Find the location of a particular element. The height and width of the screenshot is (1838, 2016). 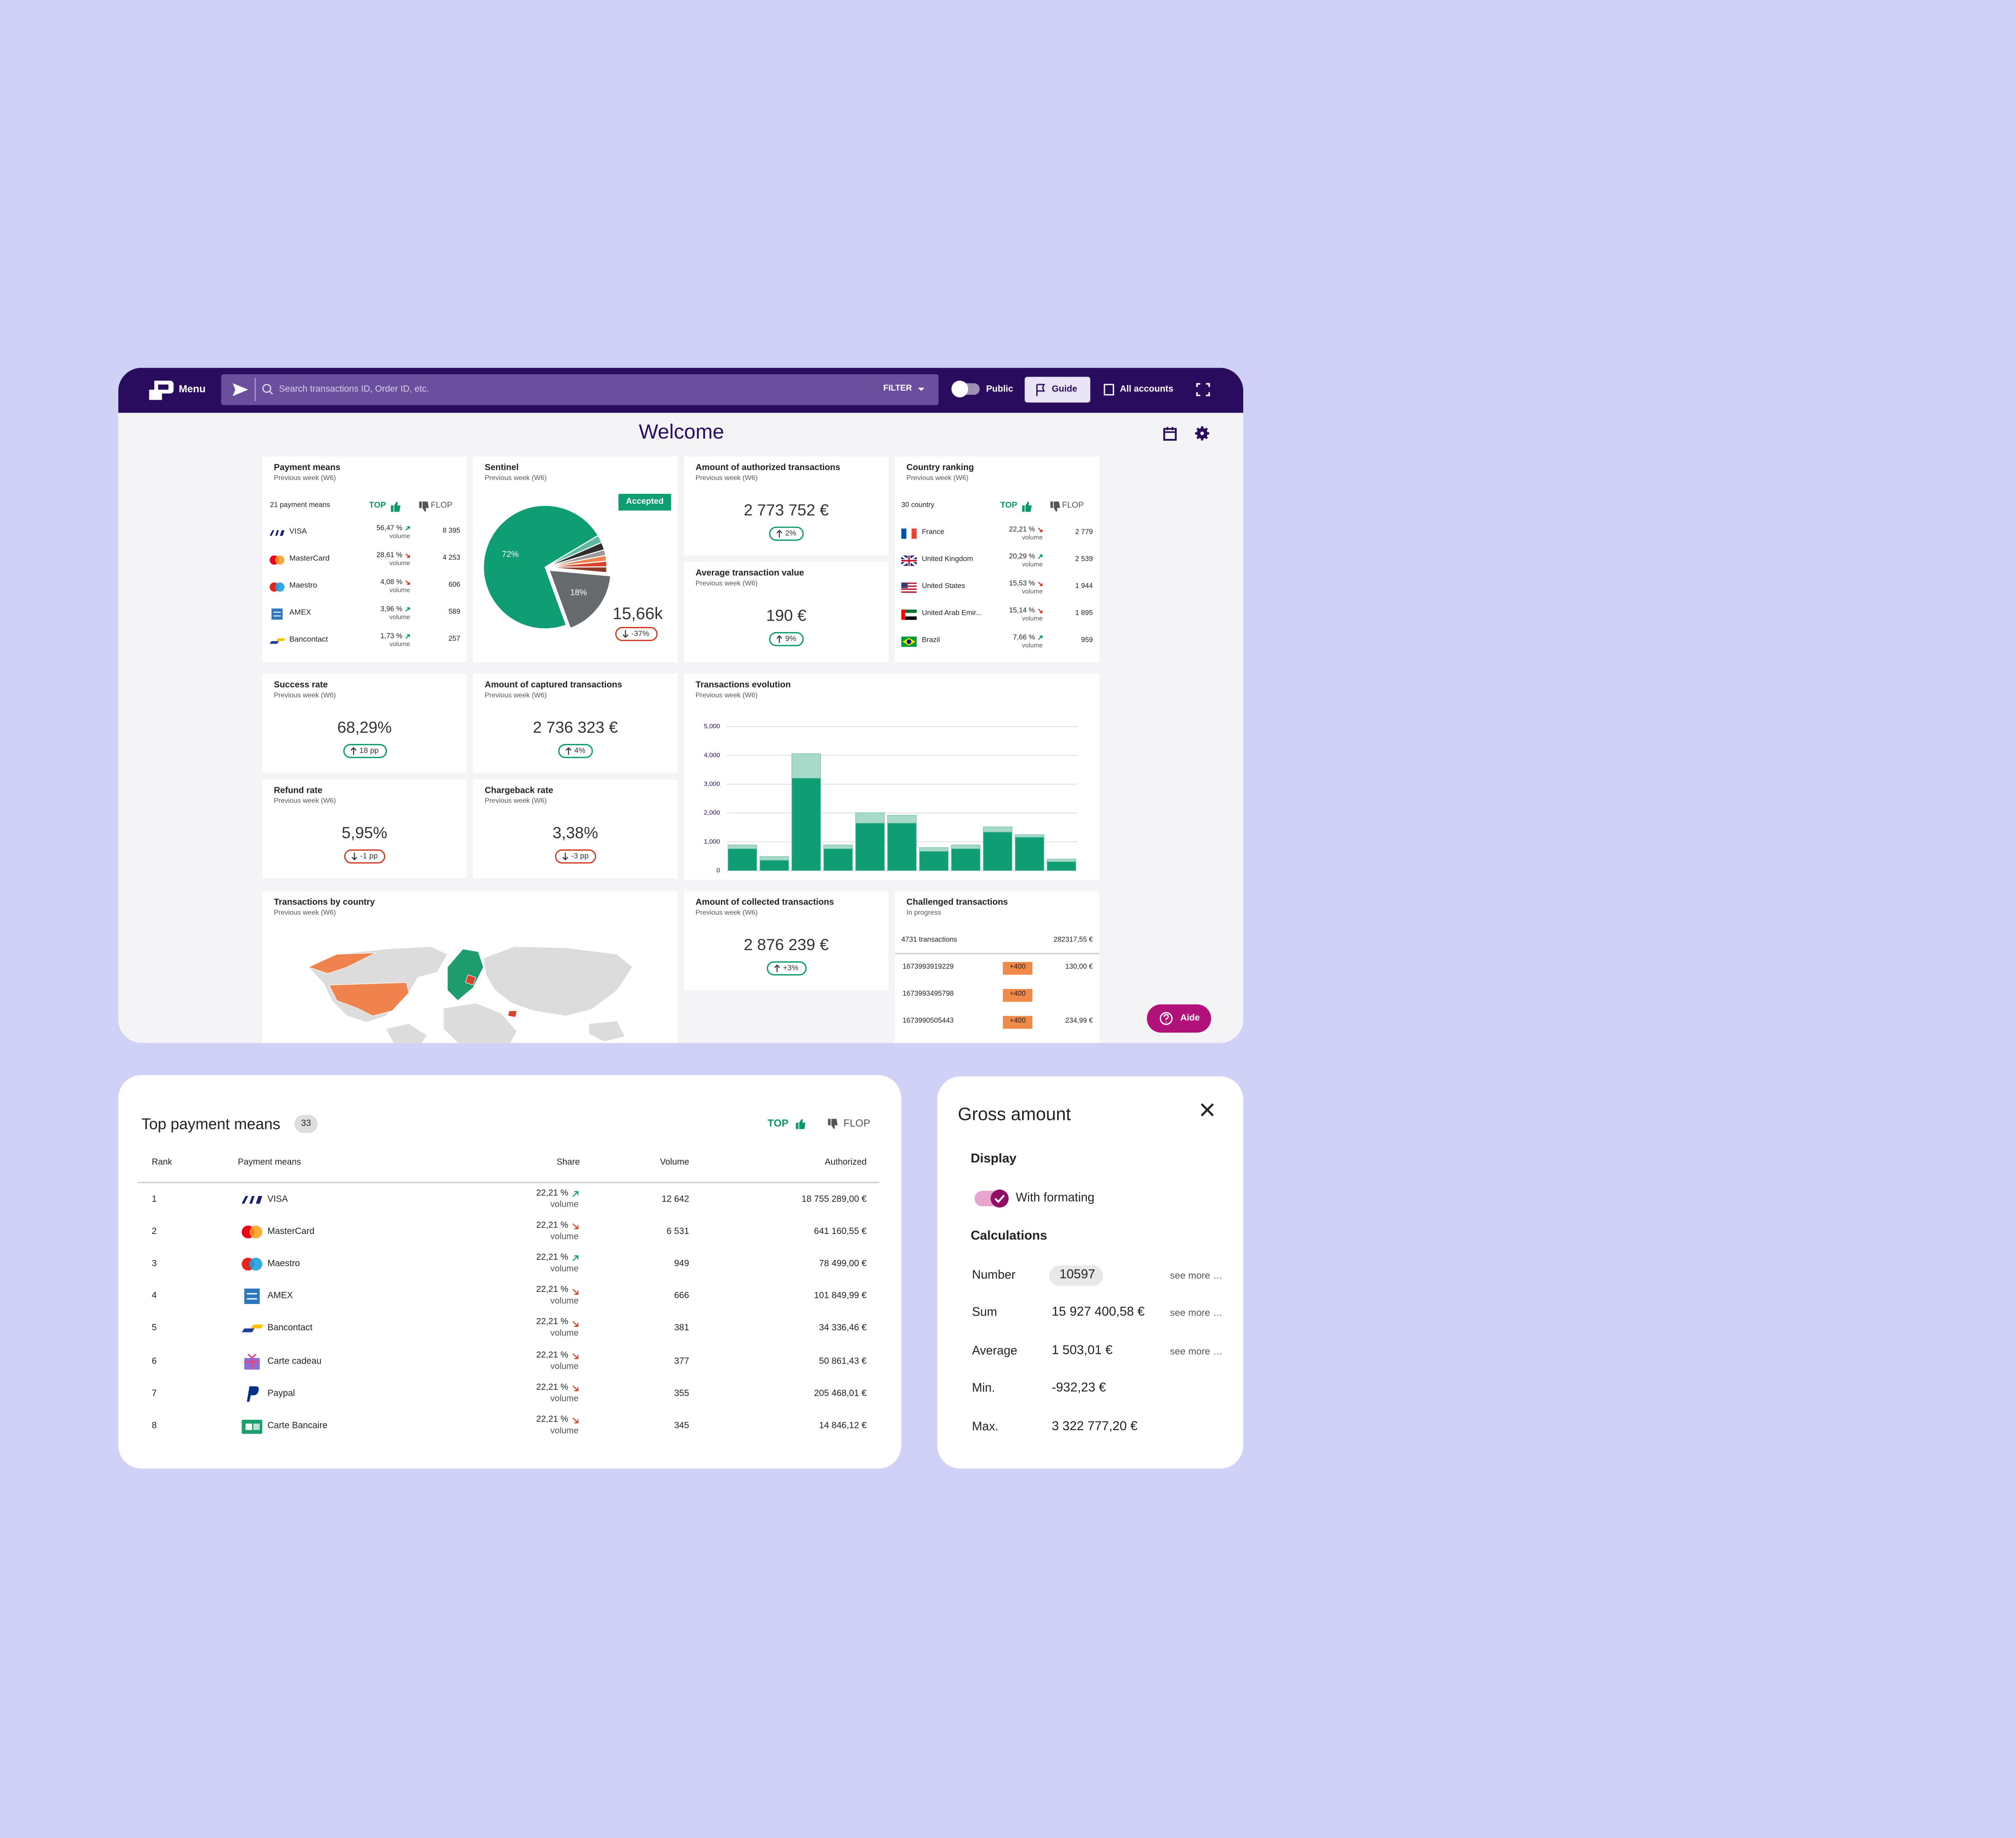

help-button is located at coordinates (1178, 1018).